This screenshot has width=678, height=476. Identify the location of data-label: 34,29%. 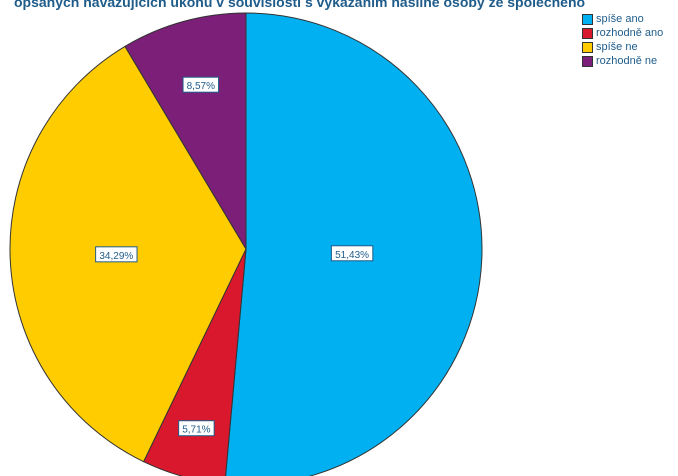
(116, 254).